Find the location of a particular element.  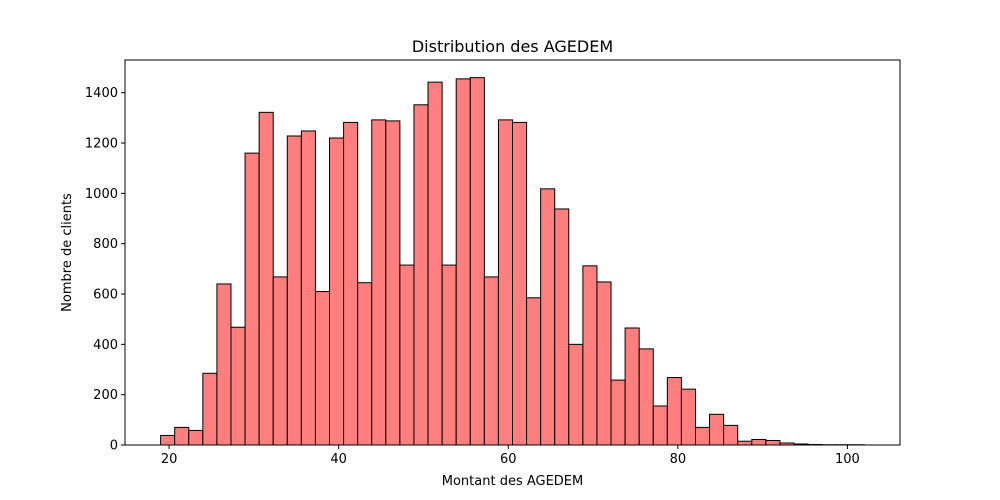

x-tick-label: 60 is located at coordinates (508, 459).